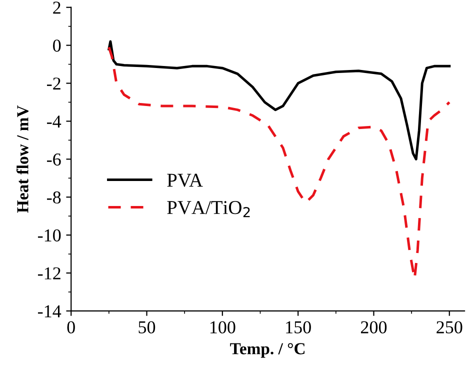 The image size is (474, 368). I want to click on x-tick-label: 50, so click(147, 327).